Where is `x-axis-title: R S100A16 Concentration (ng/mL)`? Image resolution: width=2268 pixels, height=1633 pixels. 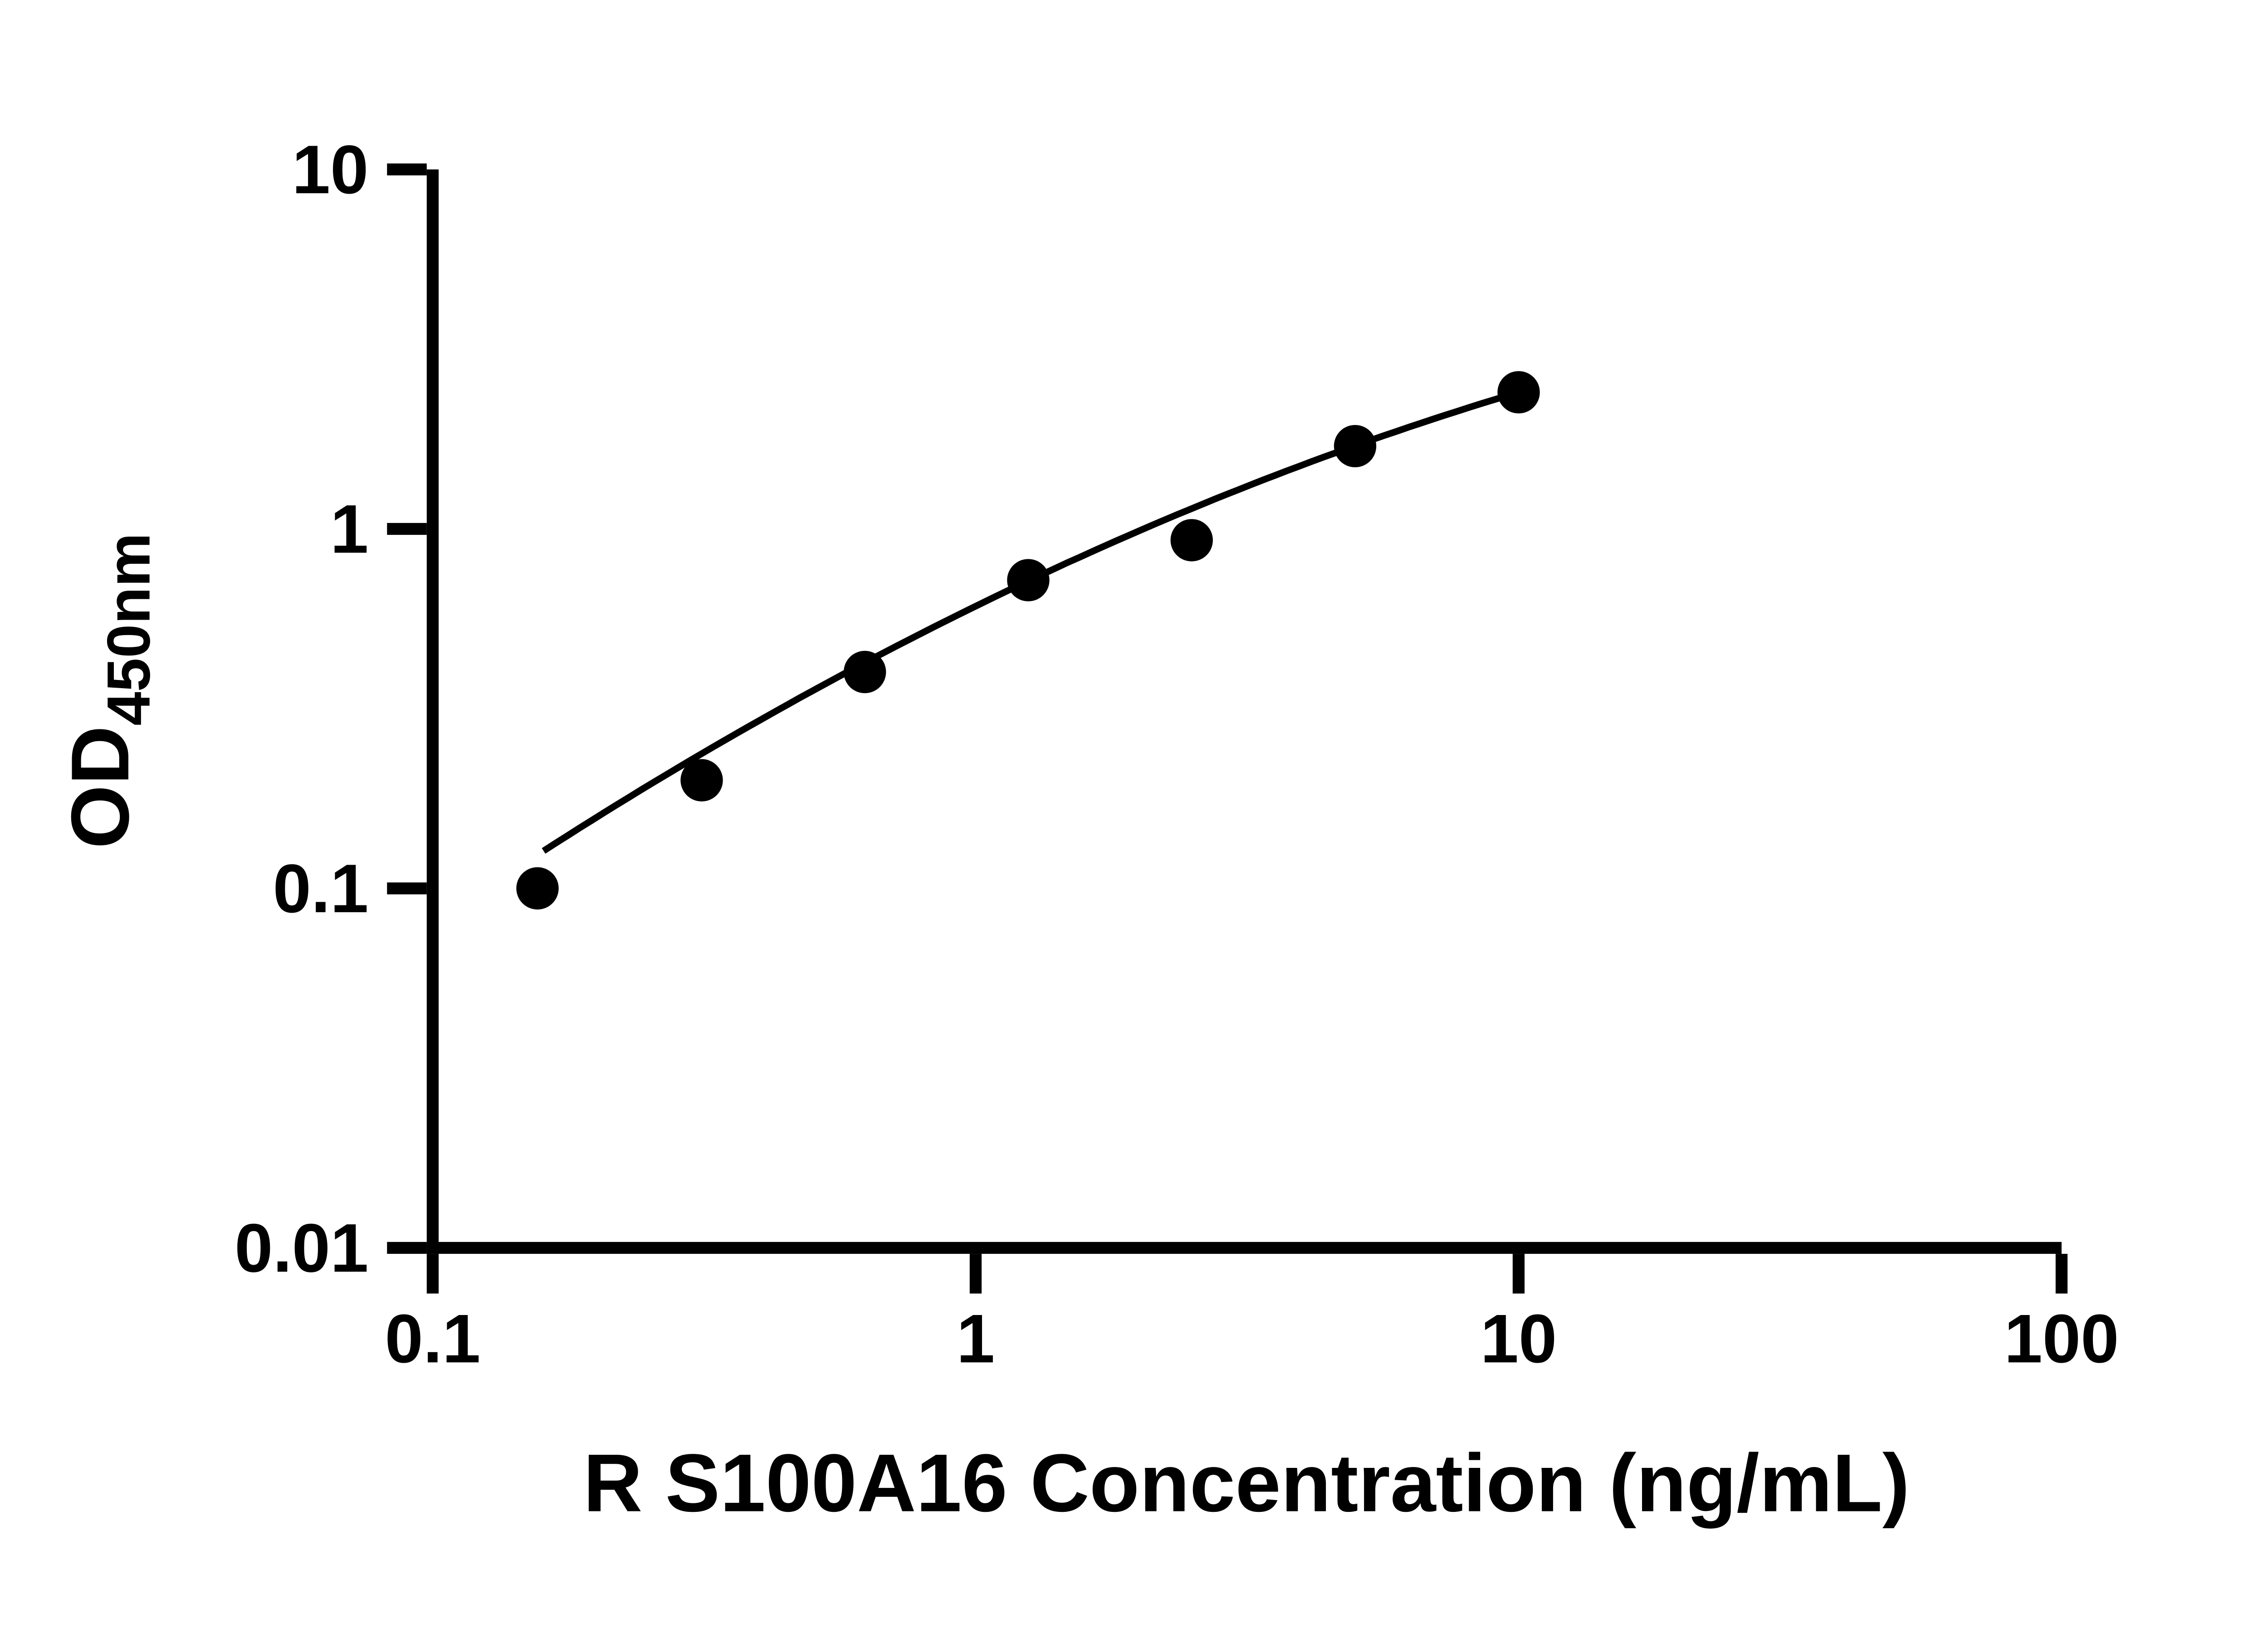
x-axis-title: R S100A16 Concentration (ng/mL) is located at coordinates (1246, 1483).